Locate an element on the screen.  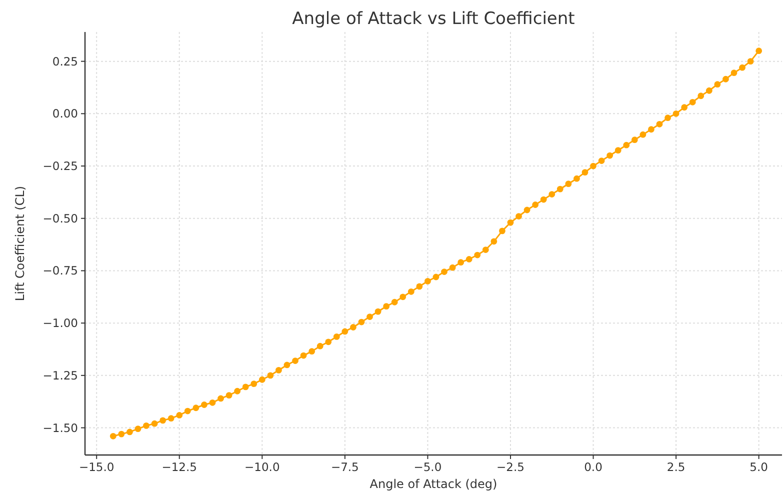
x-tick-label: −5.0 is located at coordinates (428, 467).